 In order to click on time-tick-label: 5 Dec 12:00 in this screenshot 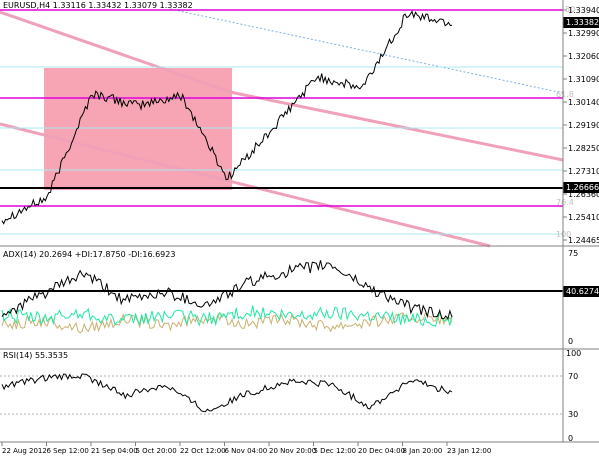, I will do `click(335, 451)`.